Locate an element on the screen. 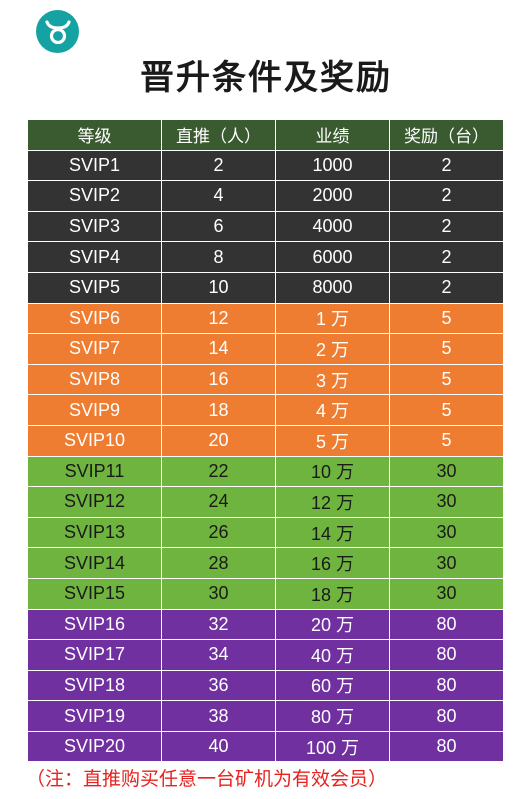 The width and height of the screenshot is (532, 799). direct-referrals-cell: 30 is located at coordinates (218, 593).